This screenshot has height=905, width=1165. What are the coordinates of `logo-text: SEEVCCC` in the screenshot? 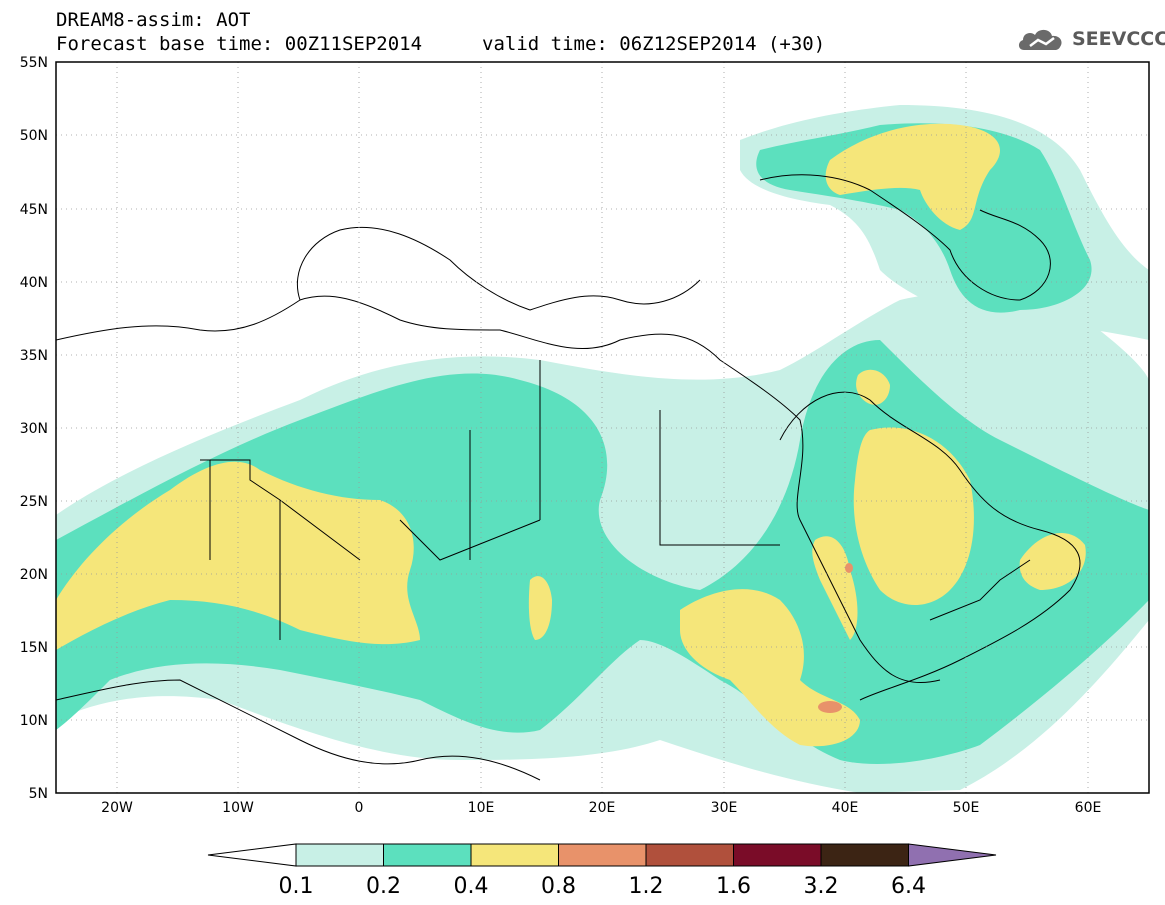 It's located at (1118, 39).